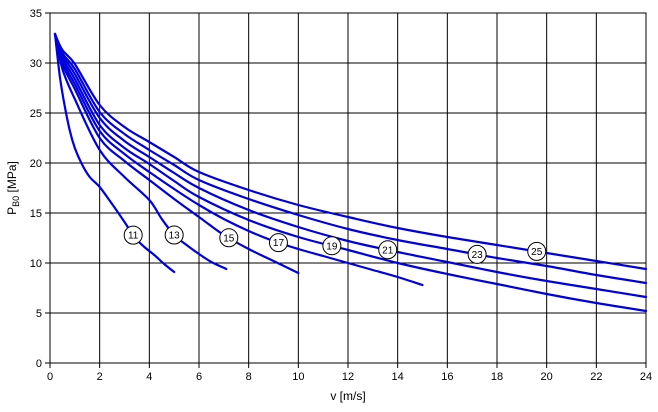 Image resolution: width=658 pixels, height=412 pixels. I want to click on curve-label-text: 15, so click(229, 238).